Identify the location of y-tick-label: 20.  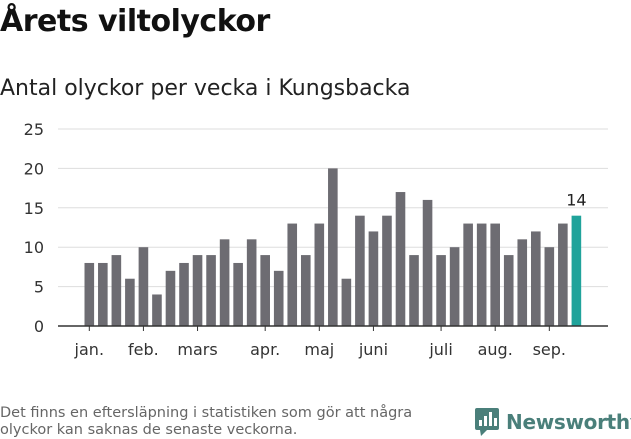
(34, 168).